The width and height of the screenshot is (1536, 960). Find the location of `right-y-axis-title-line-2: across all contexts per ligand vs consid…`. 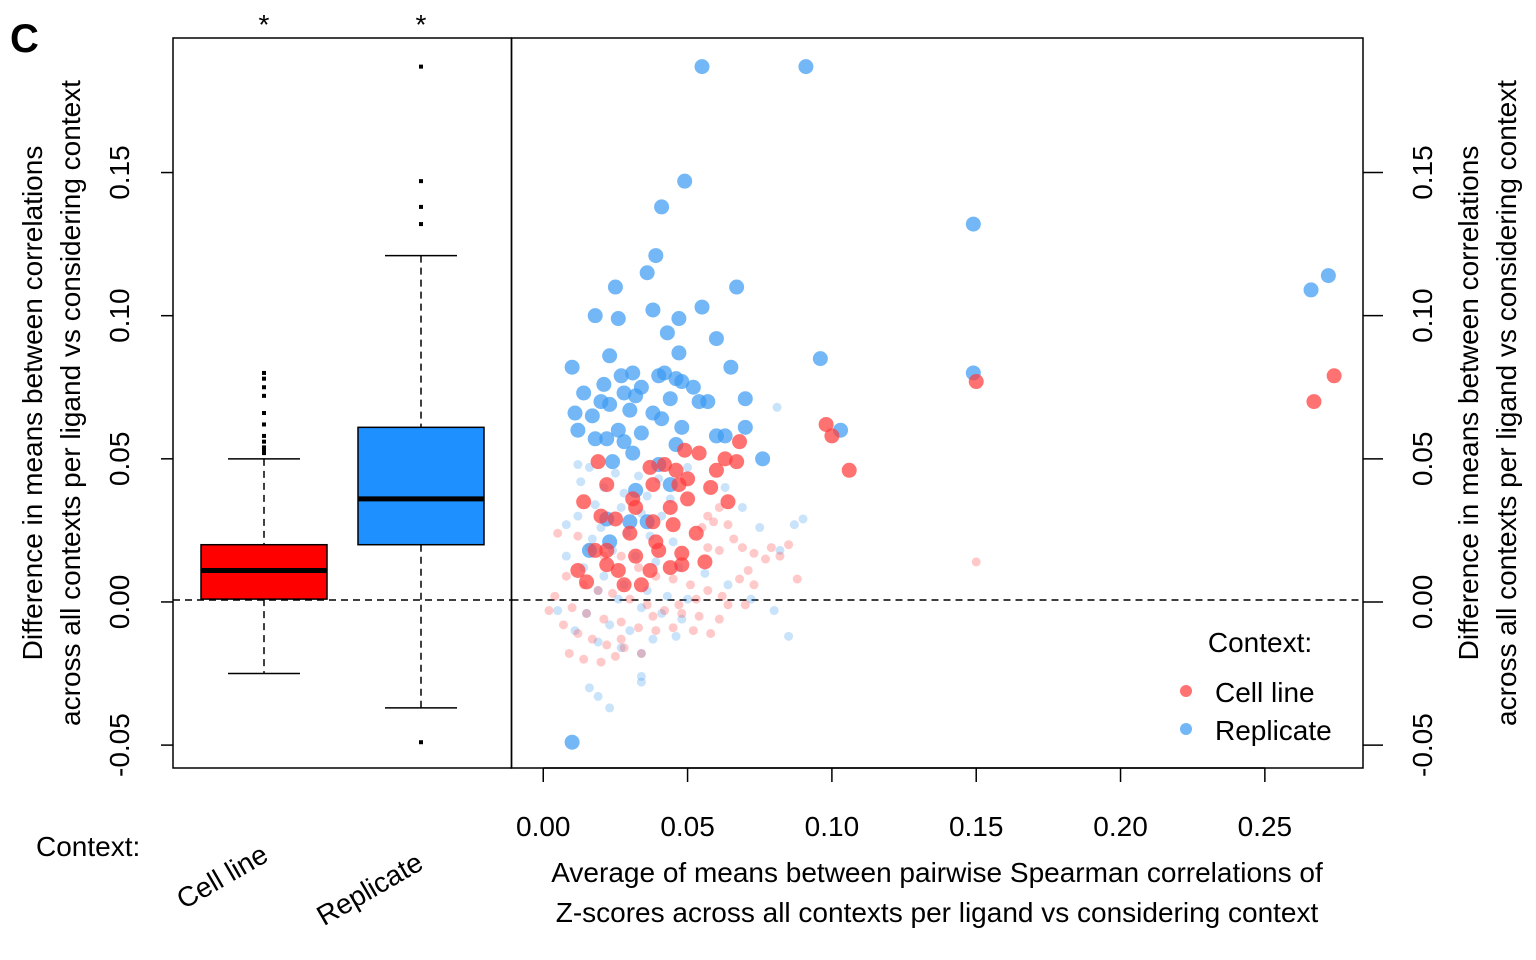

right-y-axis-title-line-2: across all contexts per ligand vs consid… is located at coordinates (1506, 403).